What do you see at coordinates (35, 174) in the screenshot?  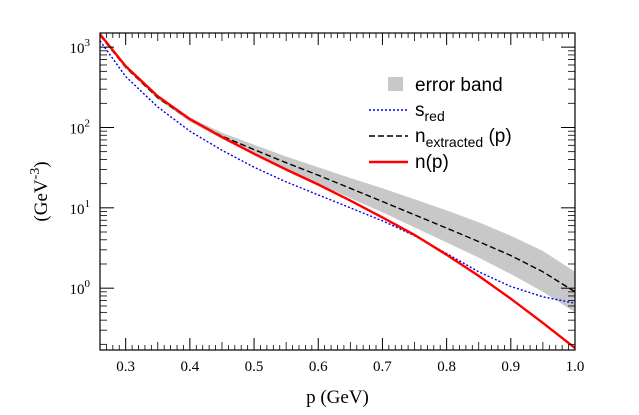 I see `y-axis-title-sup: -3` at bounding box center [35, 174].